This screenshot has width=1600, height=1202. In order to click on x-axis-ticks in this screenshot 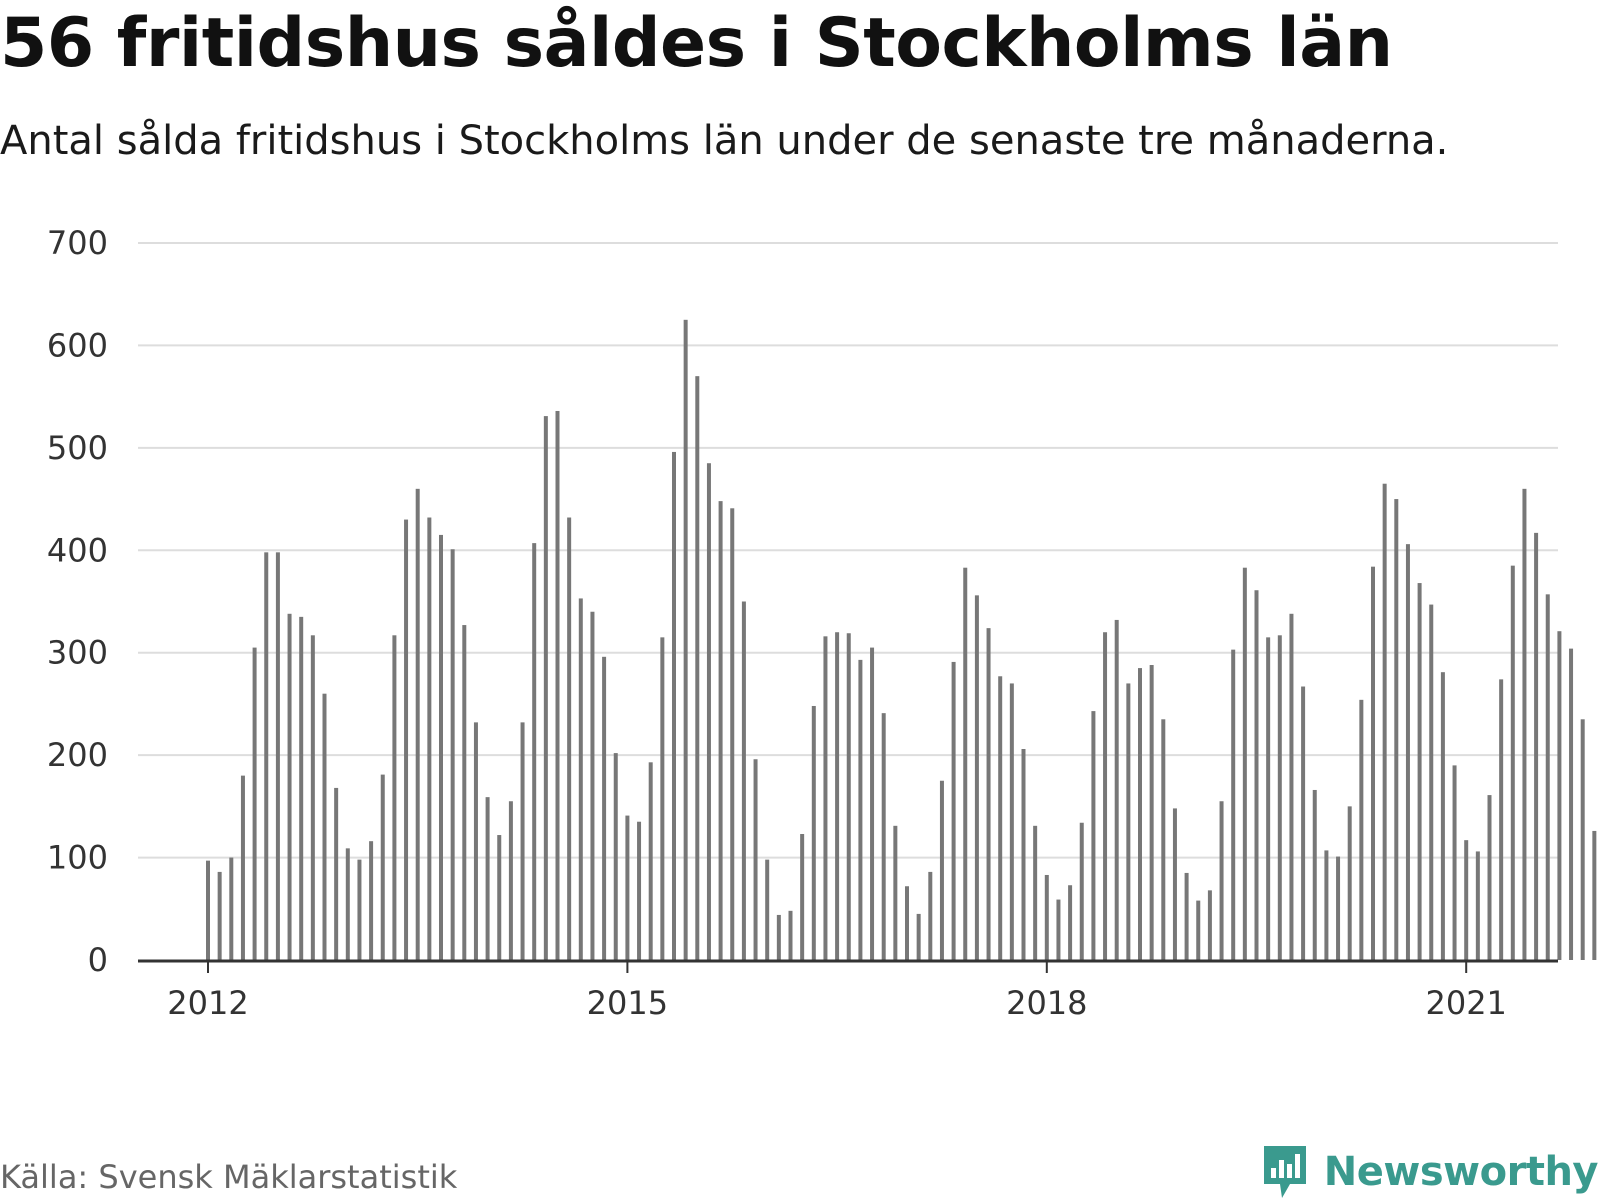, I will do `click(837, 967)`.